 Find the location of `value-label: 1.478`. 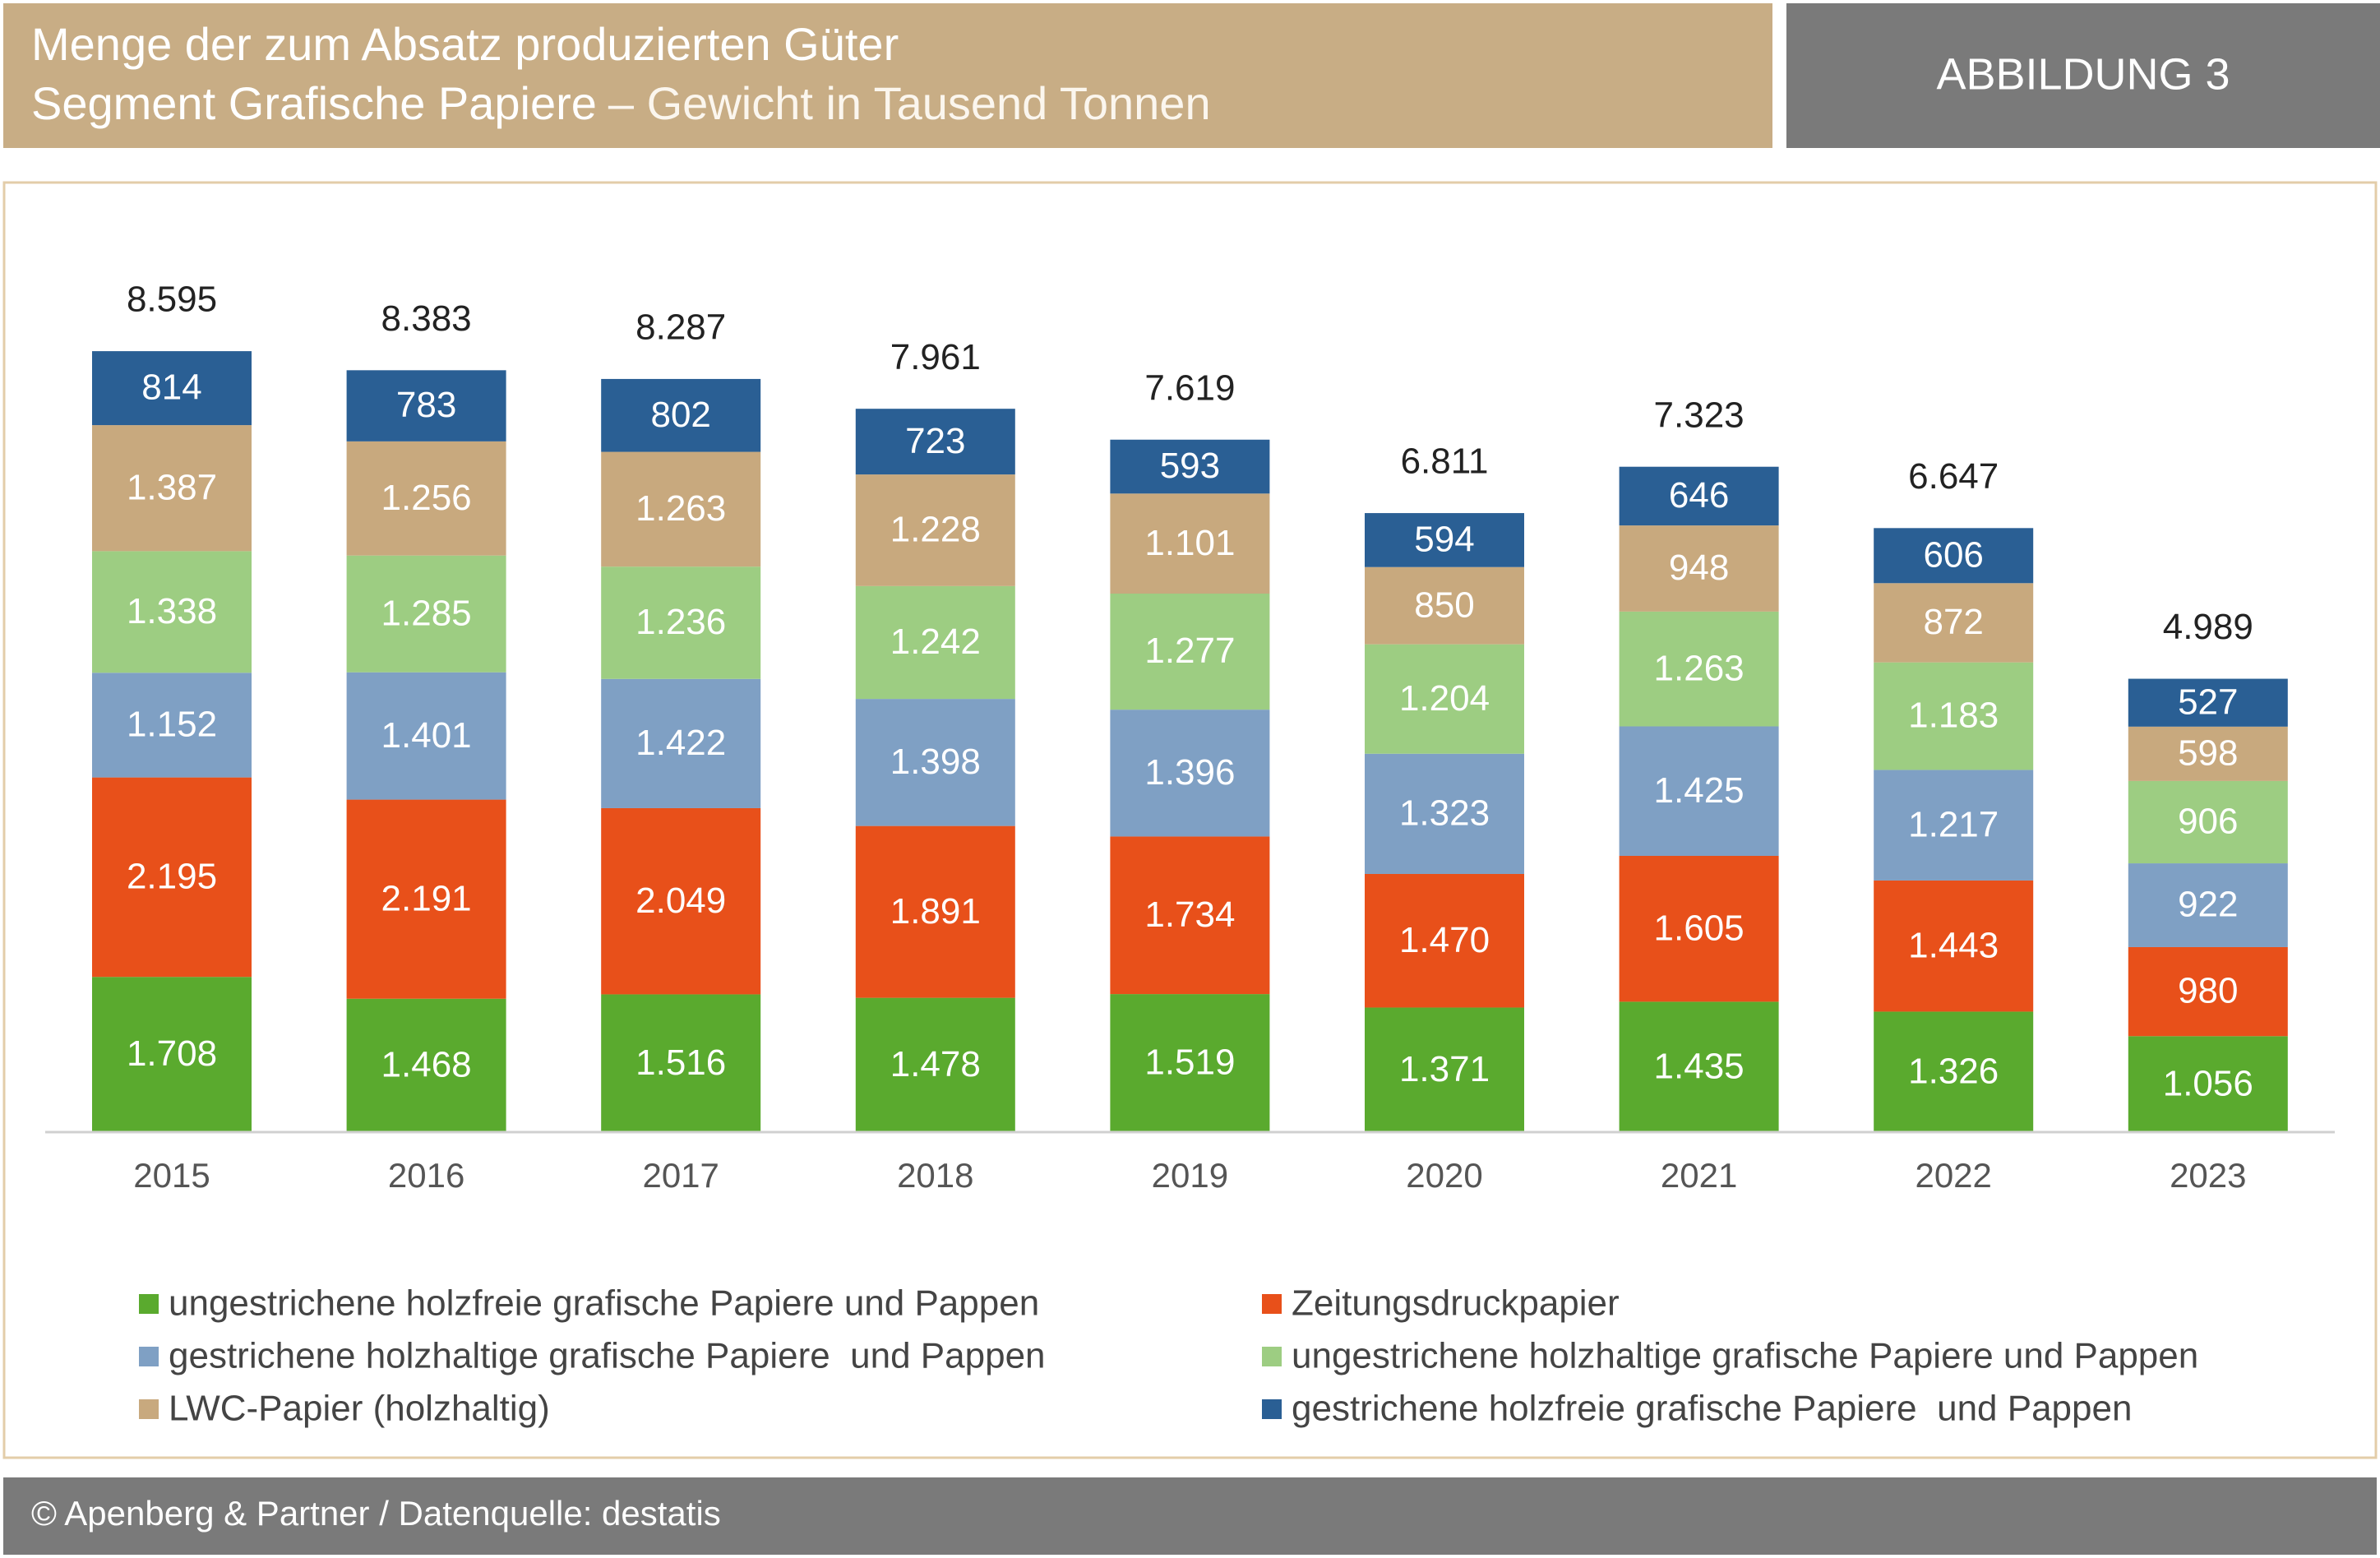

value-label: 1.478 is located at coordinates (935, 1064).